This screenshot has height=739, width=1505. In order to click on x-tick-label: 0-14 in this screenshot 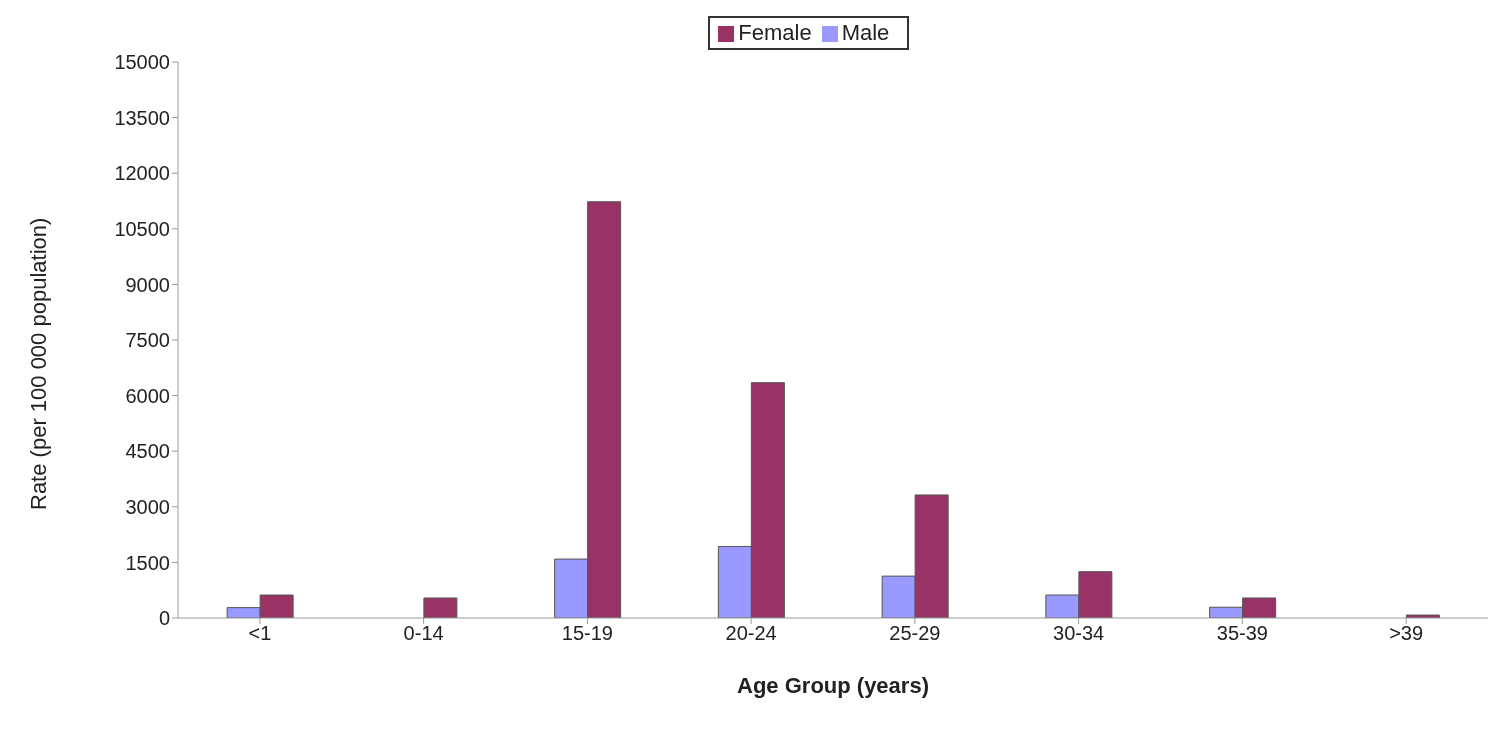, I will do `click(423, 633)`.